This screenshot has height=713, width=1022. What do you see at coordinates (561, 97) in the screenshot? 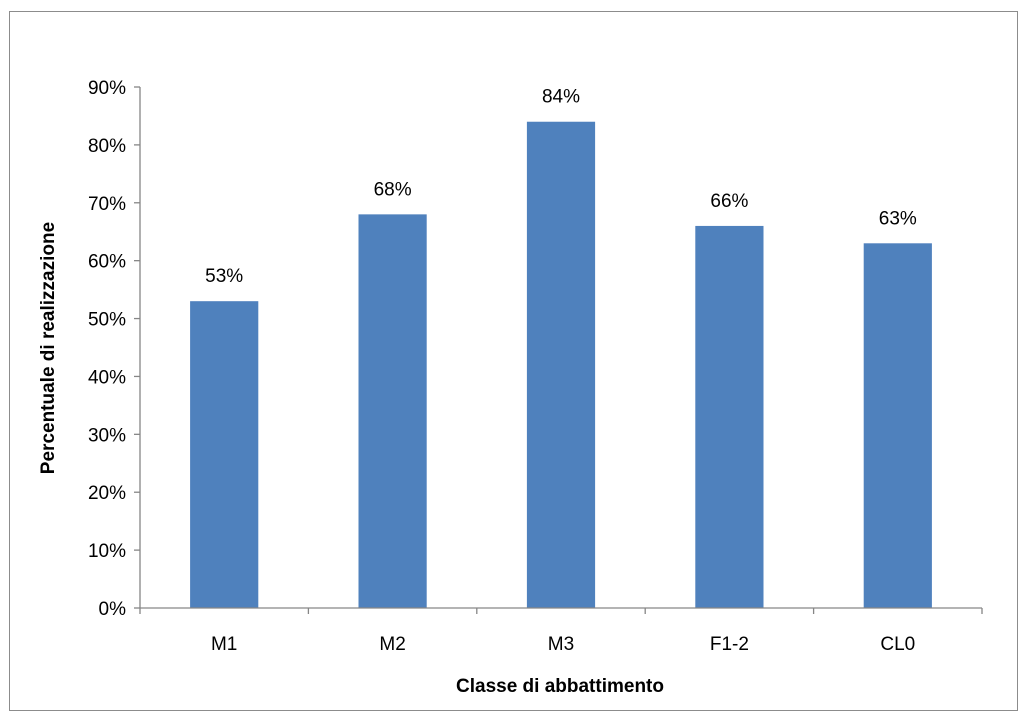
I see `data-label: 84%` at bounding box center [561, 97].